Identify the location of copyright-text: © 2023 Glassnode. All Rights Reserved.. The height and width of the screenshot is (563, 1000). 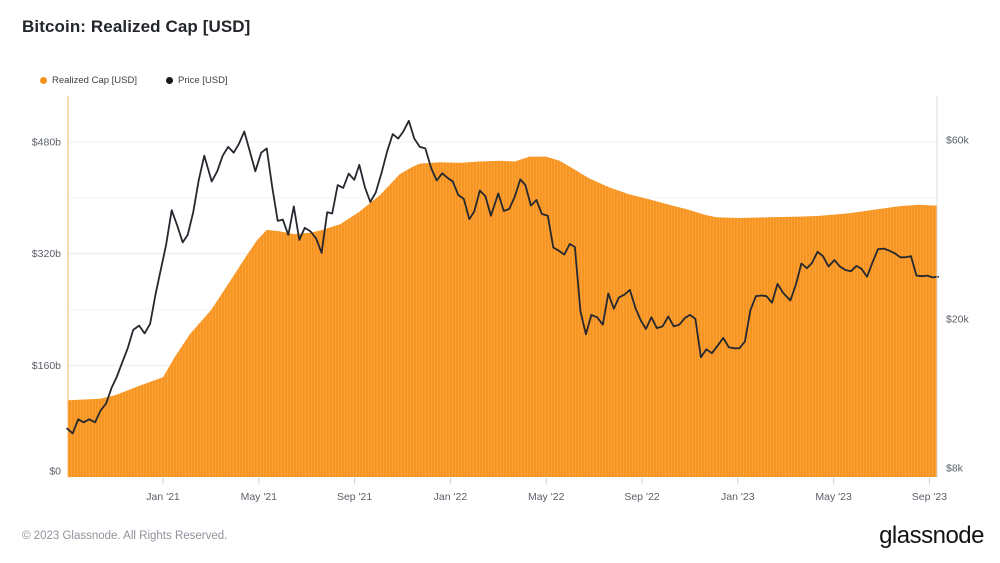
(125, 536).